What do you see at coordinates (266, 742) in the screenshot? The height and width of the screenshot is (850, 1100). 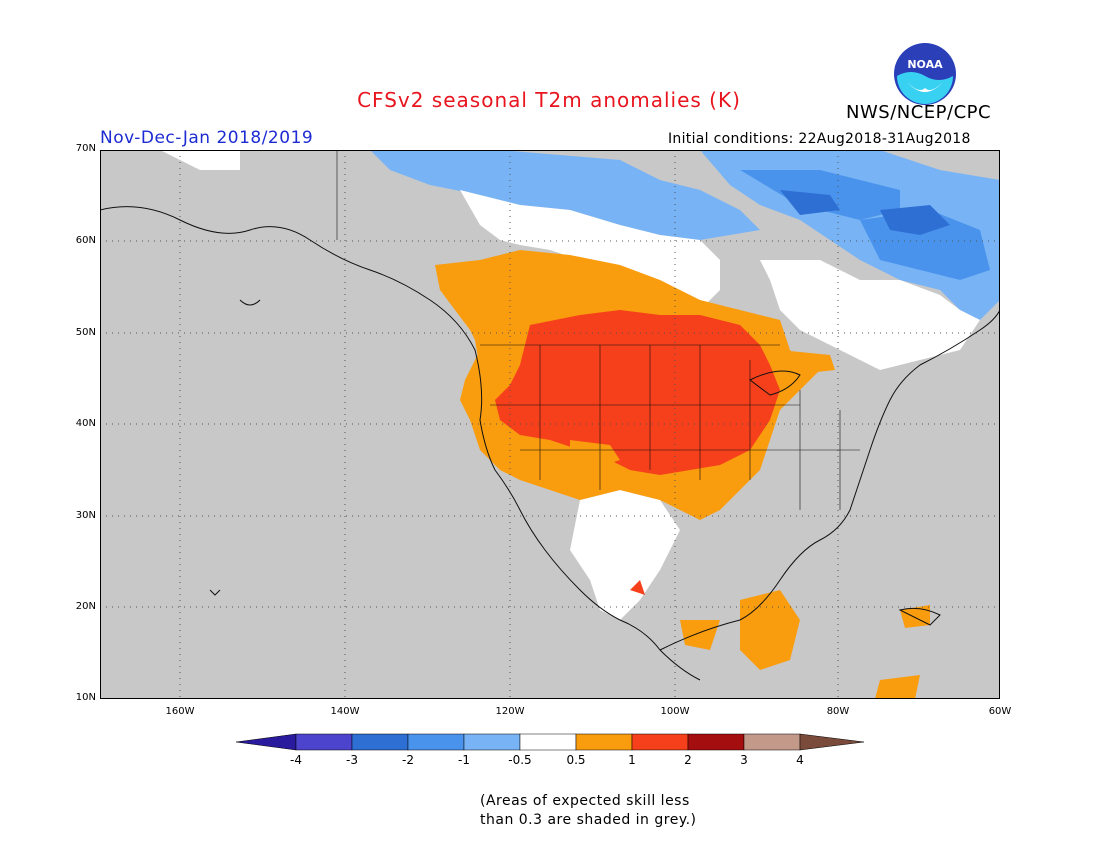 I see `colorbar-low-arrow` at bounding box center [266, 742].